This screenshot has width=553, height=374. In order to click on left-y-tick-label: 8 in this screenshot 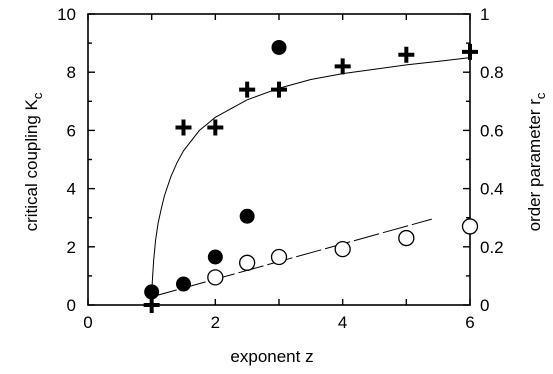, I will do `click(71, 72)`.